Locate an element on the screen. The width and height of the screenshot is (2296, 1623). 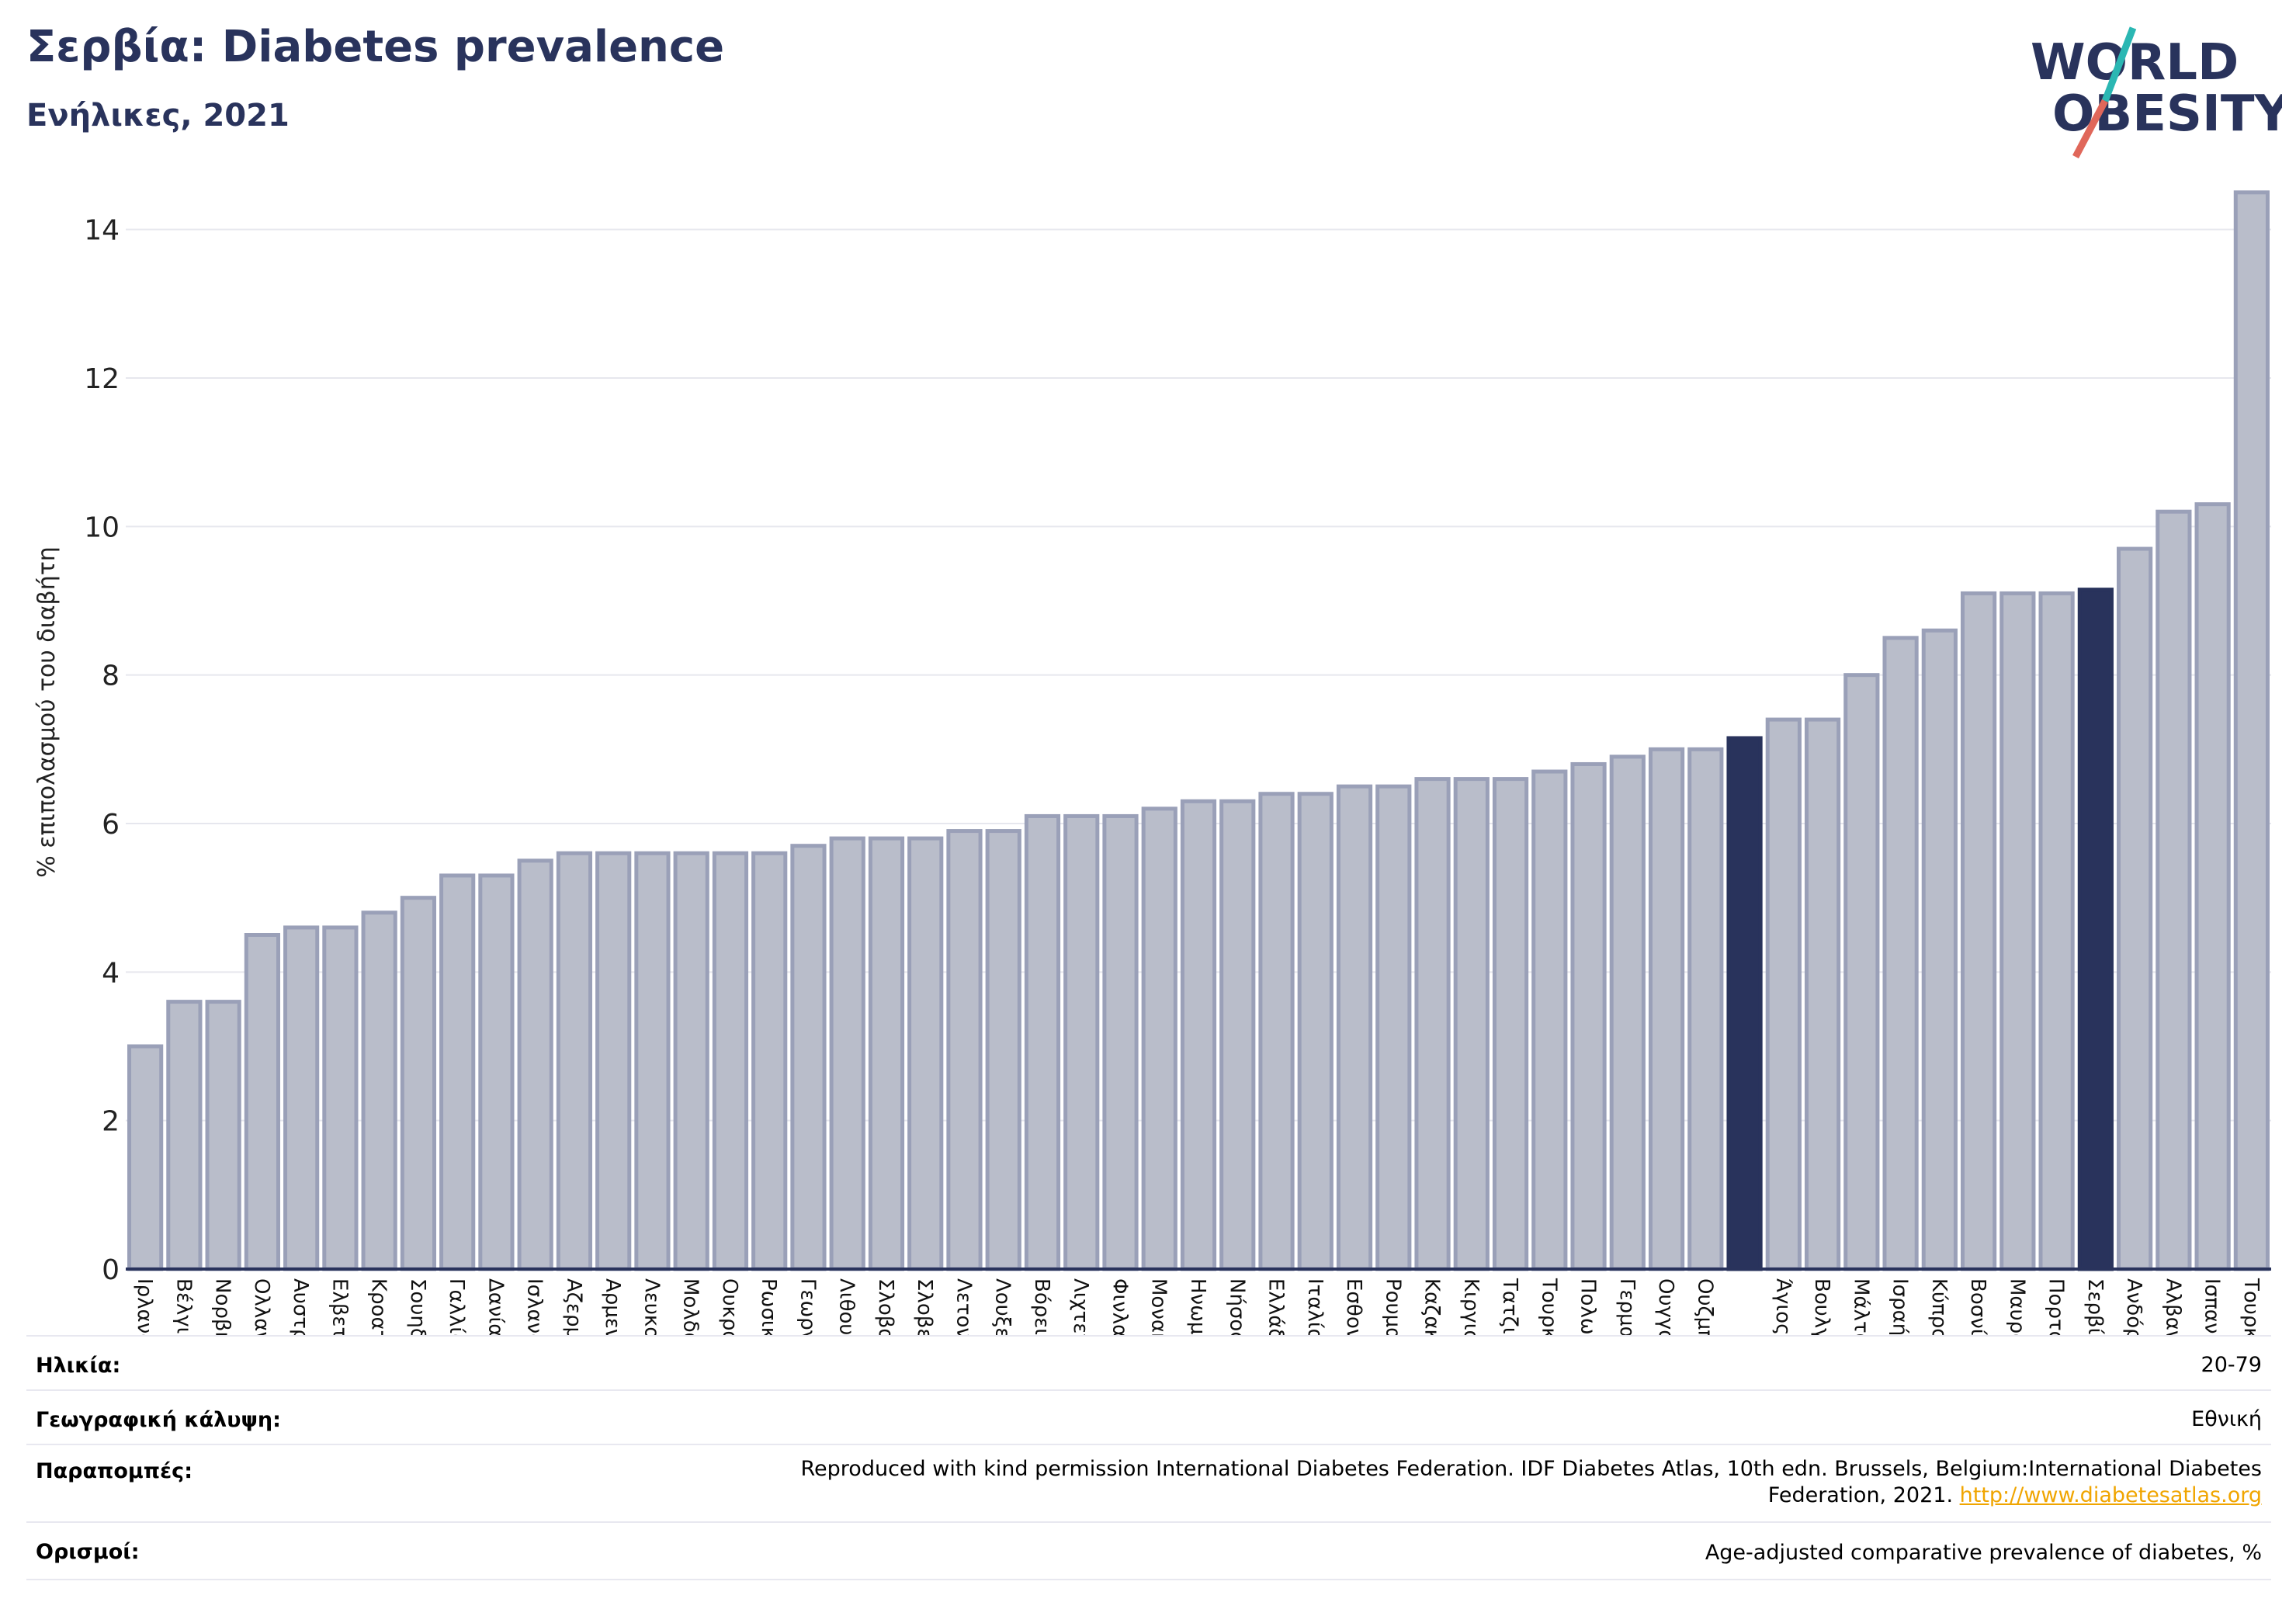
x-tick-label: Ισλανδία is located at coordinates (534, 1306).